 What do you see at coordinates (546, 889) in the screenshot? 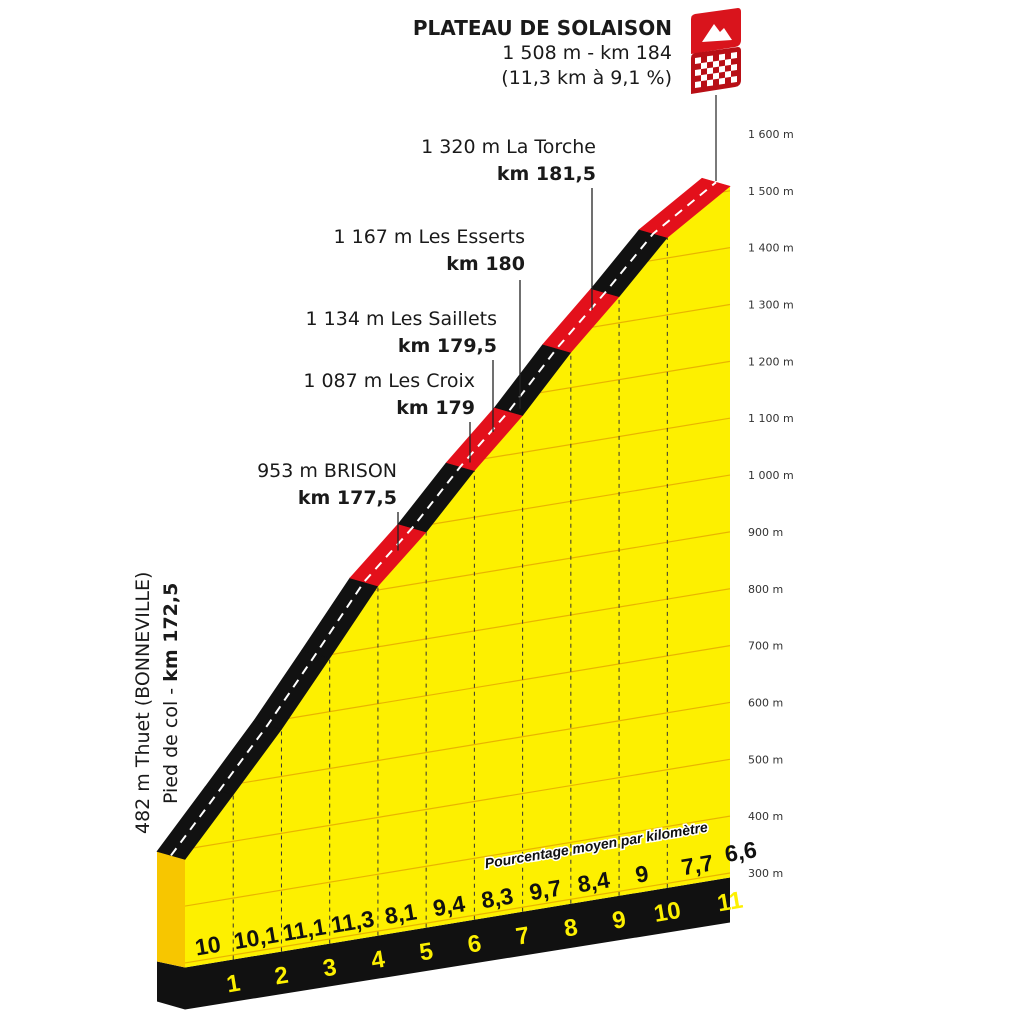
I see `gradient-label: 9,7` at bounding box center [546, 889].